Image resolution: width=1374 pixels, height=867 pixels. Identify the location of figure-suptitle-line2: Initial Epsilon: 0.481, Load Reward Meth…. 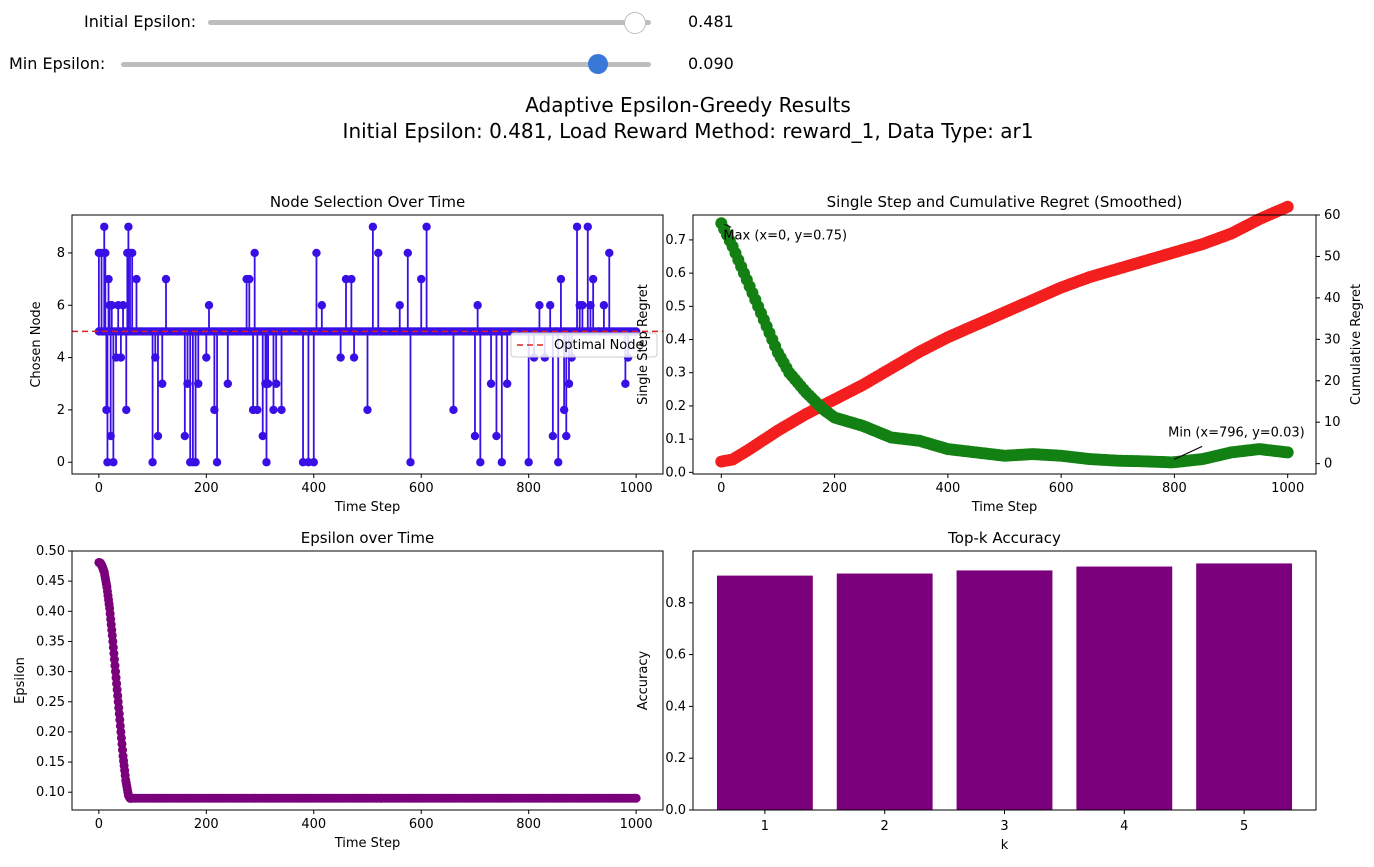
(688, 131).